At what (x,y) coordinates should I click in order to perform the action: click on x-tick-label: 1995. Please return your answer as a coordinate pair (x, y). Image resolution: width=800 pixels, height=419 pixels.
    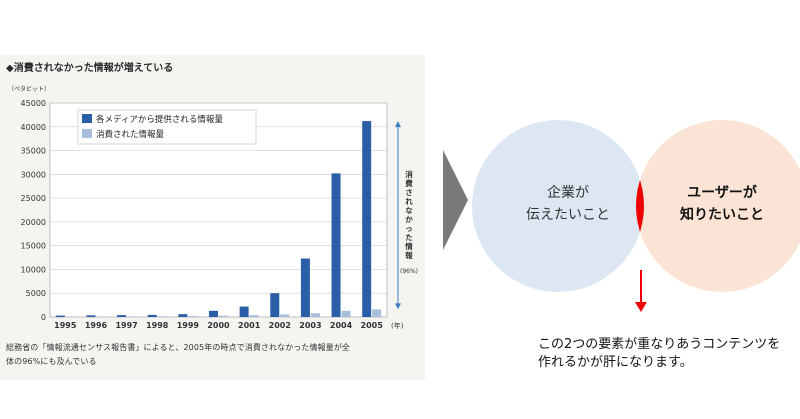
    Looking at the image, I should click on (65, 325).